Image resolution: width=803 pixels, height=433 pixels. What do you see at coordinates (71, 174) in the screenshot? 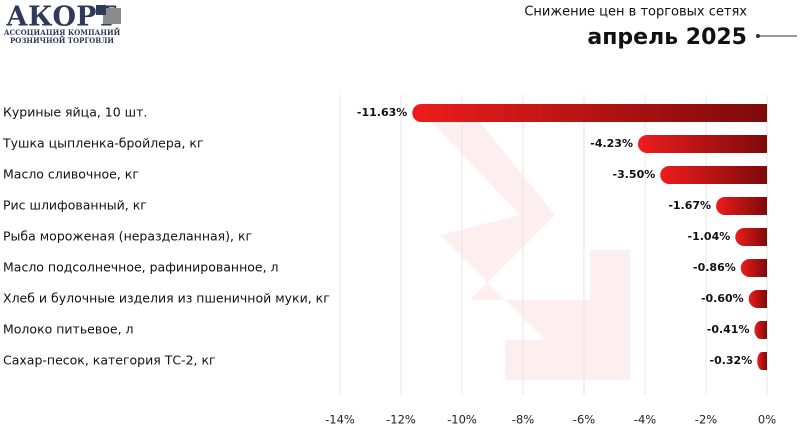
I see `category-label: Масло сливочное, кг` at bounding box center [71, 174].